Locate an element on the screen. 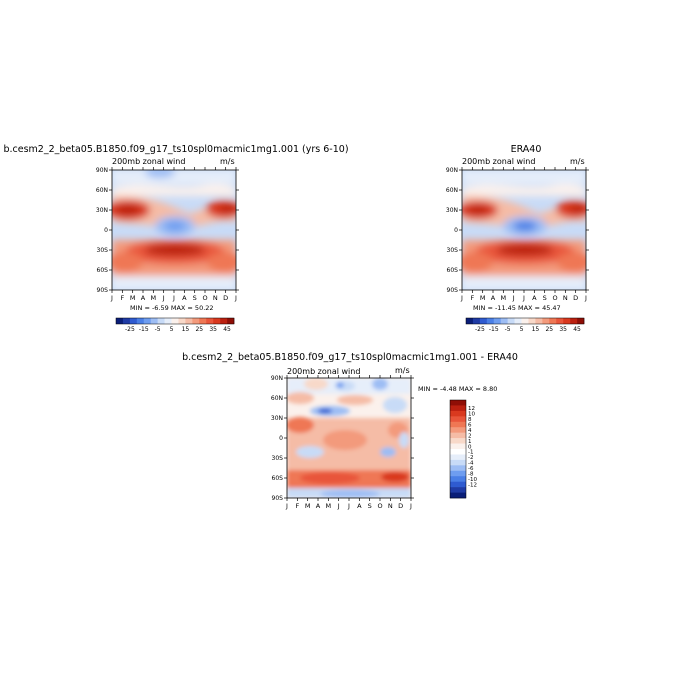  colorbar-label: 1 is located at coordinates (470, 442).